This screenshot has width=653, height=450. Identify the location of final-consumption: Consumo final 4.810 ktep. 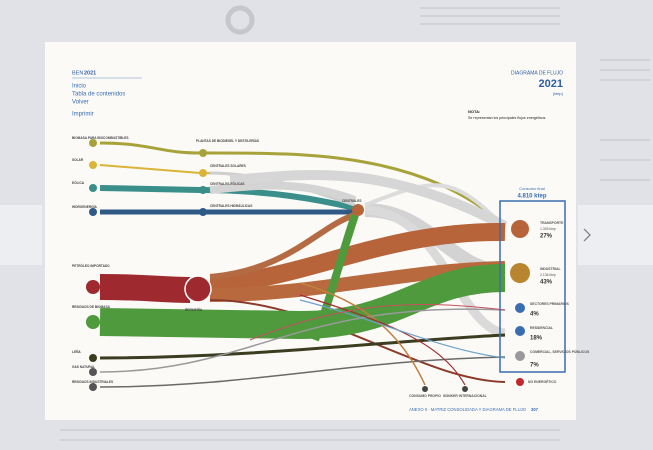
(532, 279).